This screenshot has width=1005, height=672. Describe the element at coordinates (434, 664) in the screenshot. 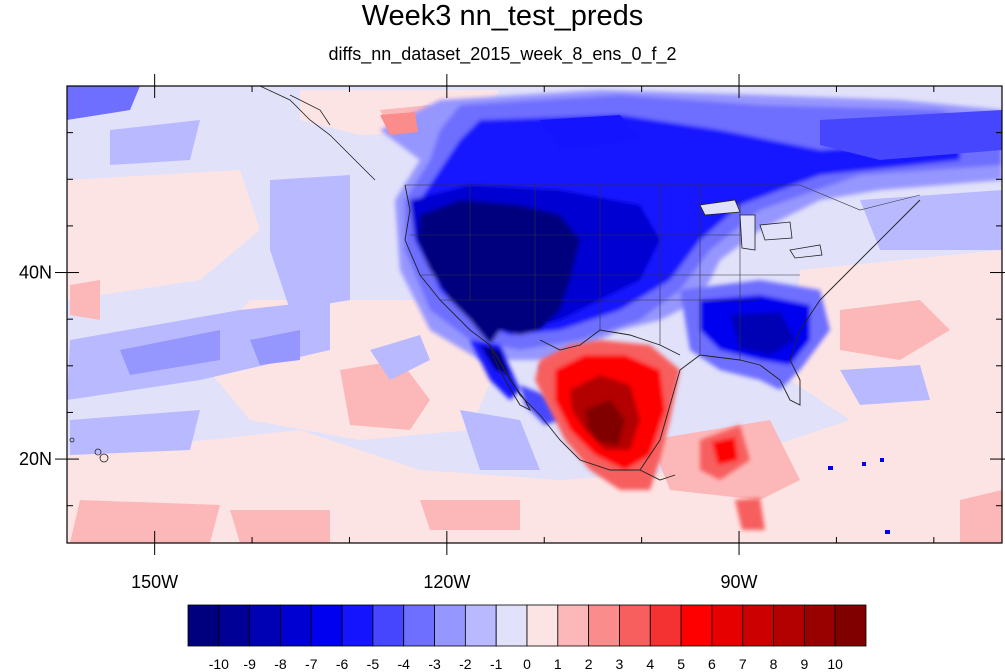

I see `colorbar-label: -3` at that location.